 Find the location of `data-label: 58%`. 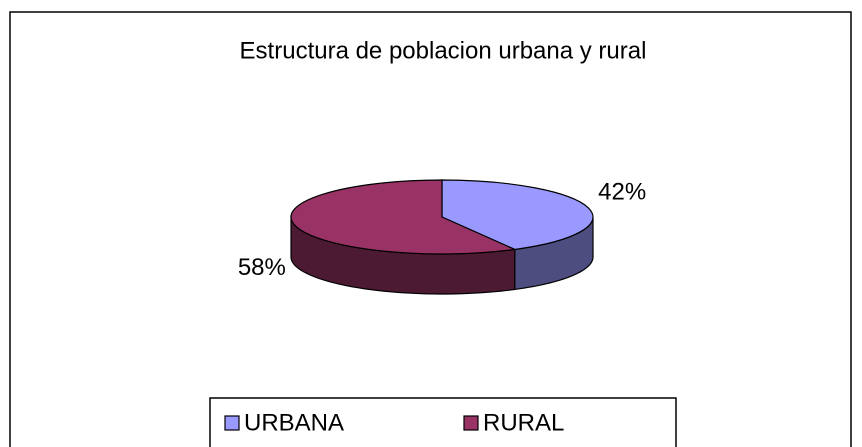

data-label: 58% is located at coordinates (262, 267).